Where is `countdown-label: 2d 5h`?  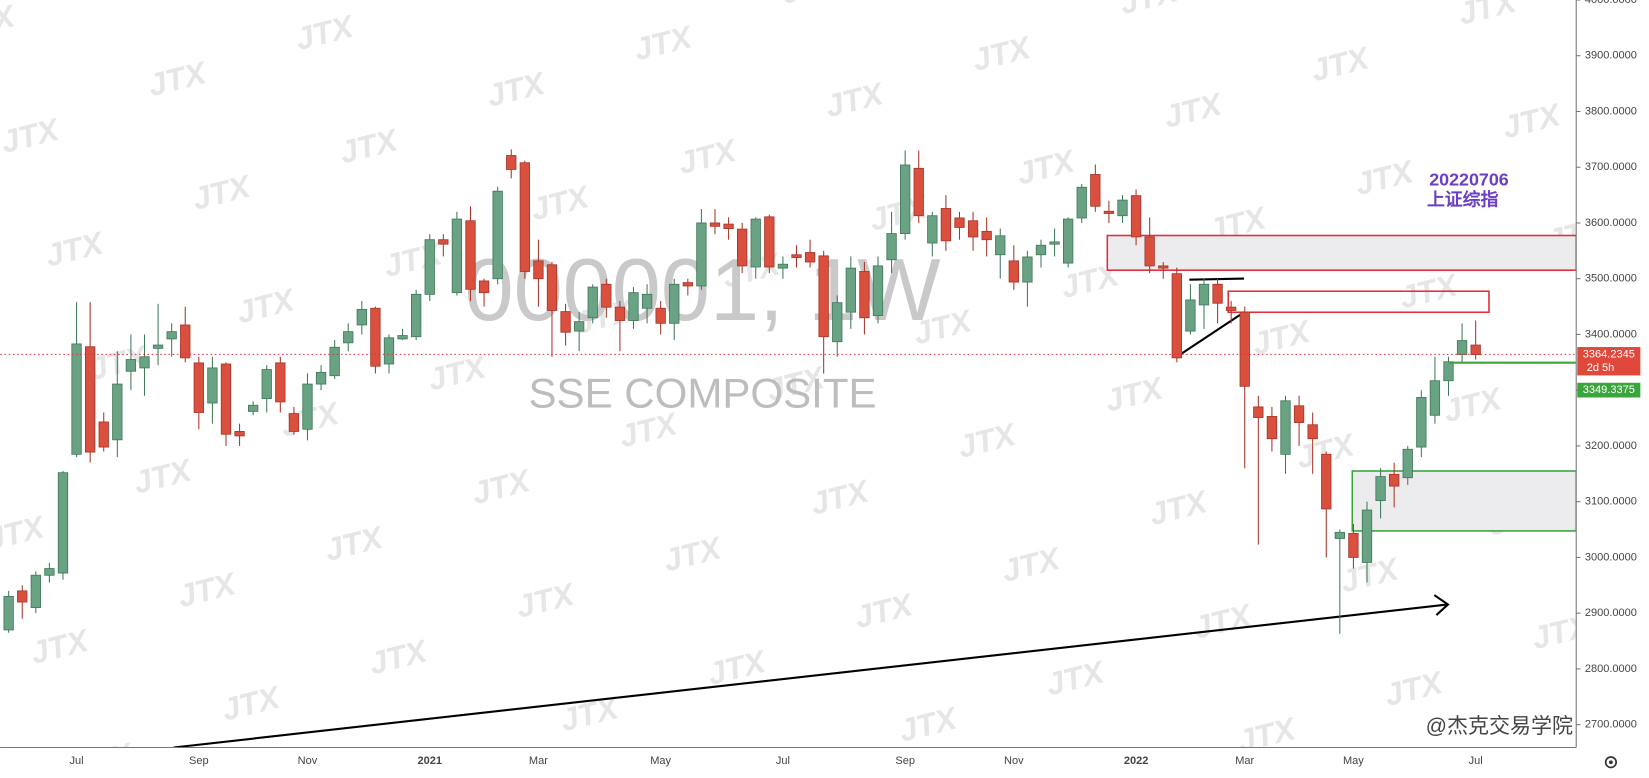
countdown-label: 2d 5h is located at coordinates (1601, 368).